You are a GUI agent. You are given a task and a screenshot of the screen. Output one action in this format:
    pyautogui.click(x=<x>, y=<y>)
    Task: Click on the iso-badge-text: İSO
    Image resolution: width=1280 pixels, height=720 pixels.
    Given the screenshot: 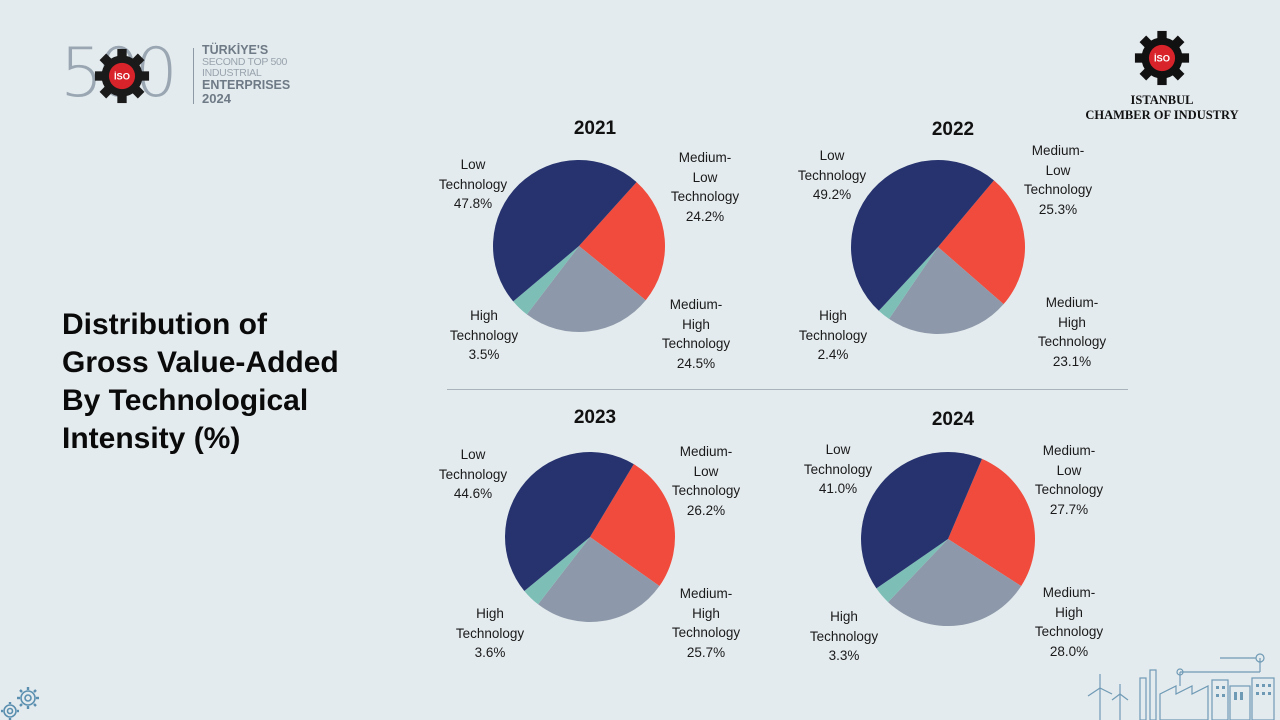 What is the action you would take?
    pyautogui.click(x=1162, y=59)
    